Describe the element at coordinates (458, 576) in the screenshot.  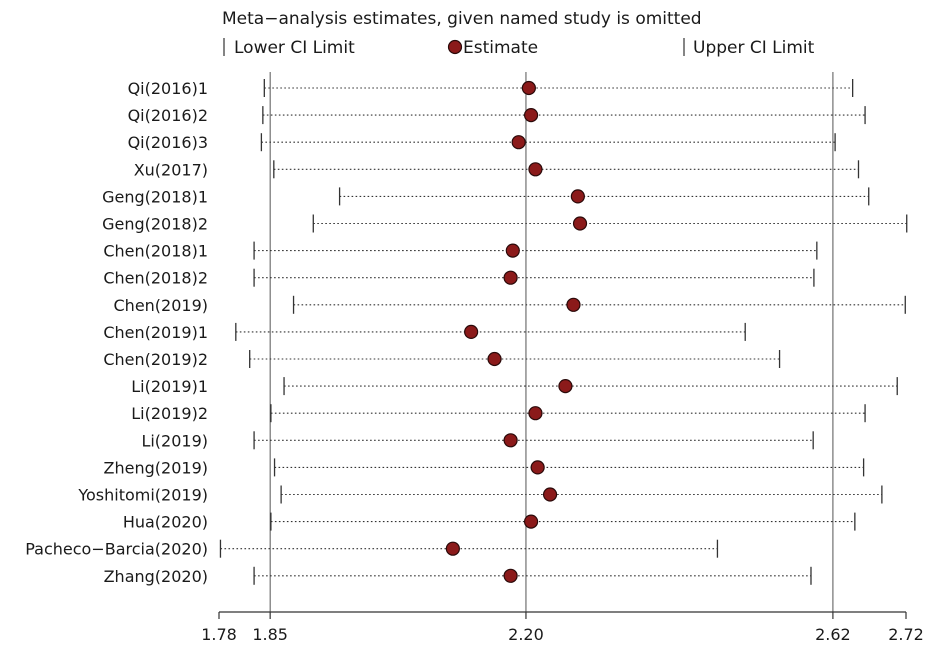
I see `study-row: Zhang(2020)` at that location.